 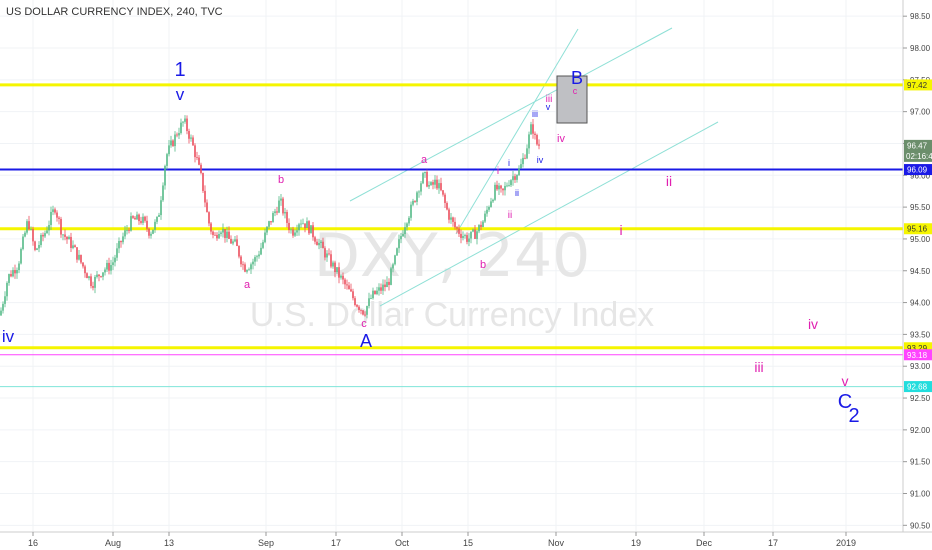 I want to click on projection-box, so click(x=572, y=99).